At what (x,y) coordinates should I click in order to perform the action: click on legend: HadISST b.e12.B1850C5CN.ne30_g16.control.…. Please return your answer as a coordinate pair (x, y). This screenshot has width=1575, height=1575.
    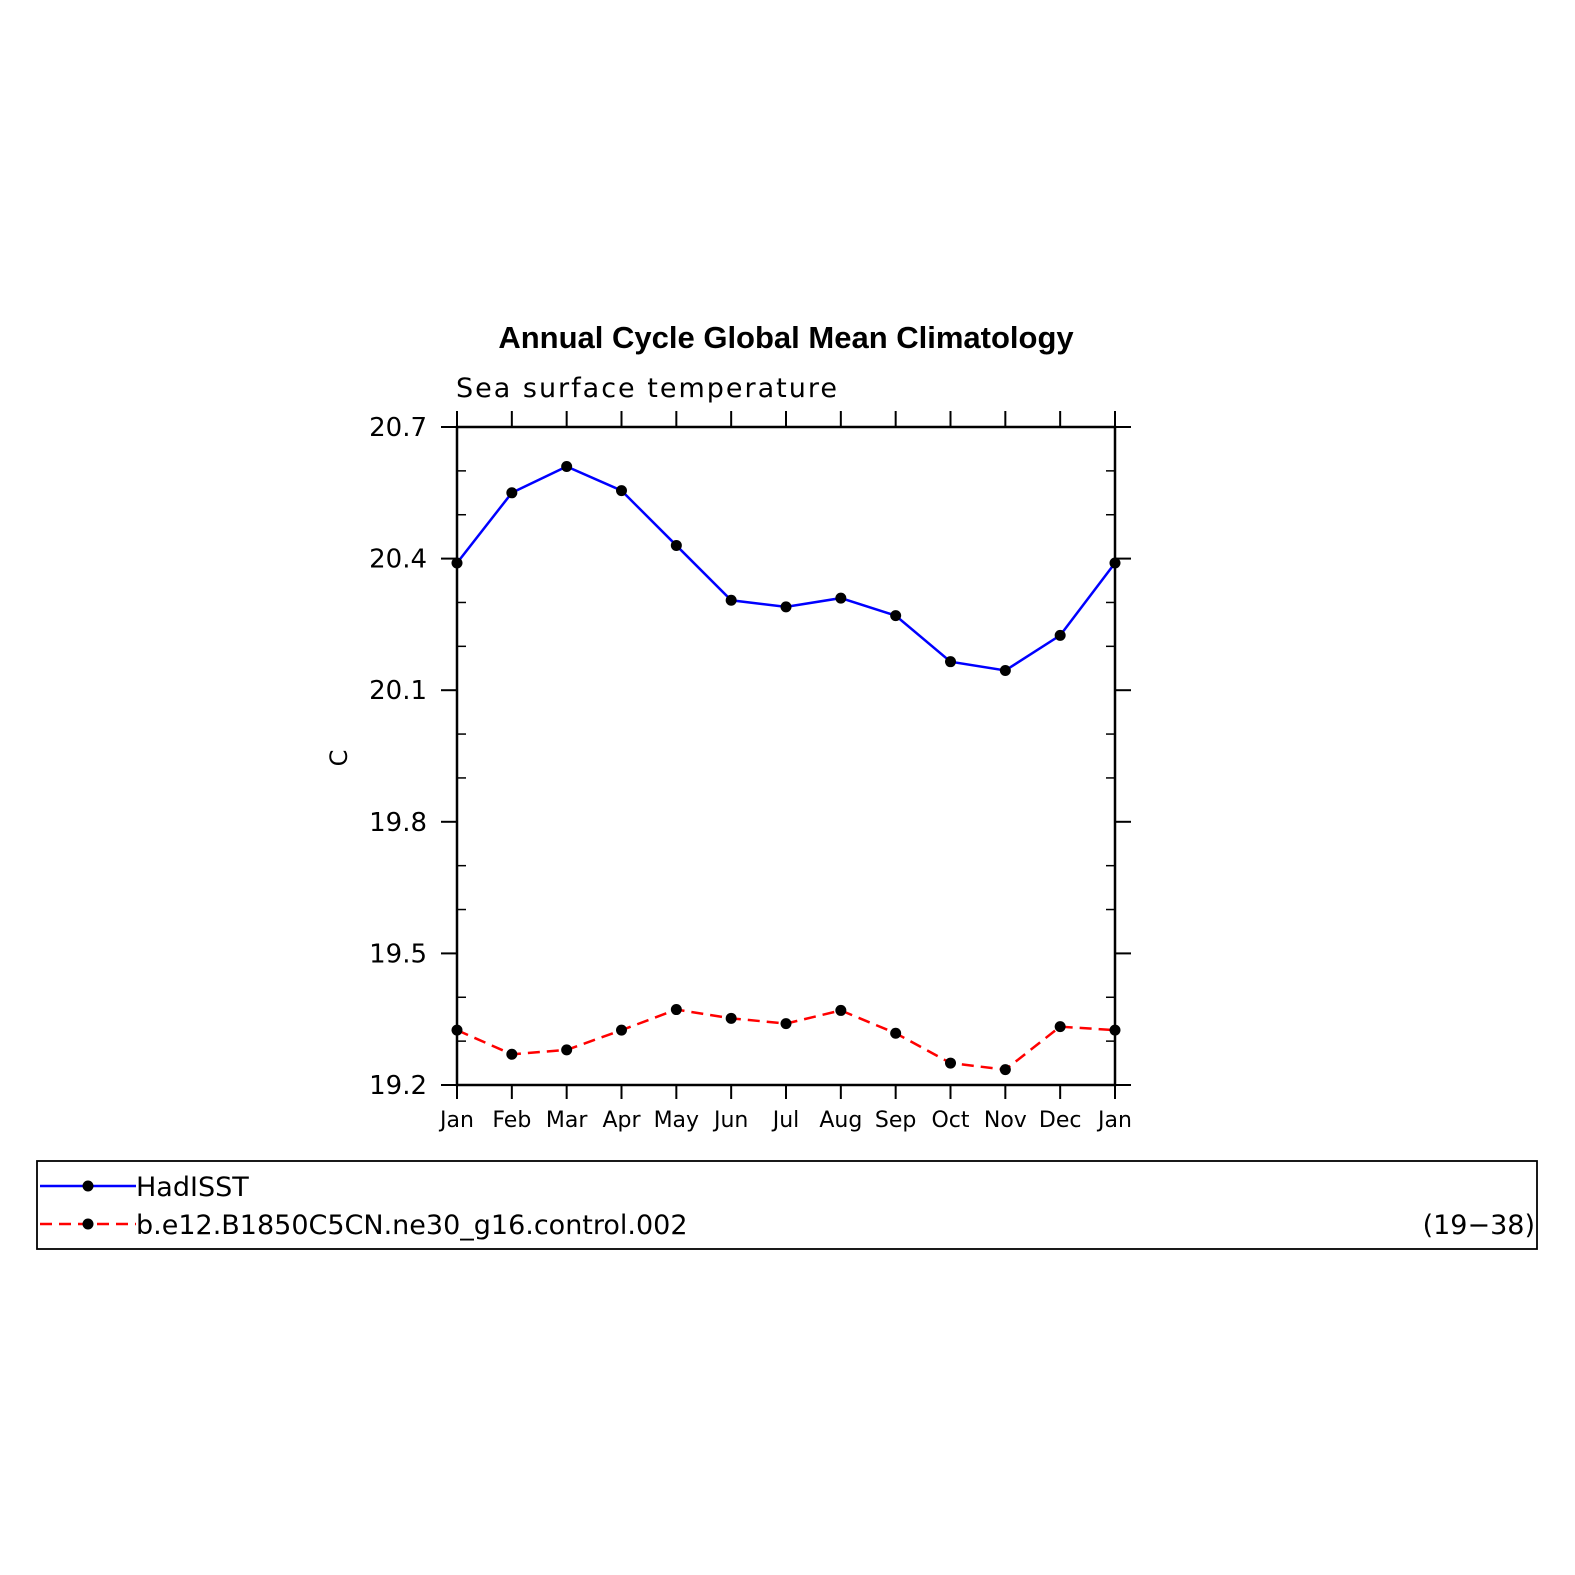
    Looking at the image, I should click on (364, 1206).